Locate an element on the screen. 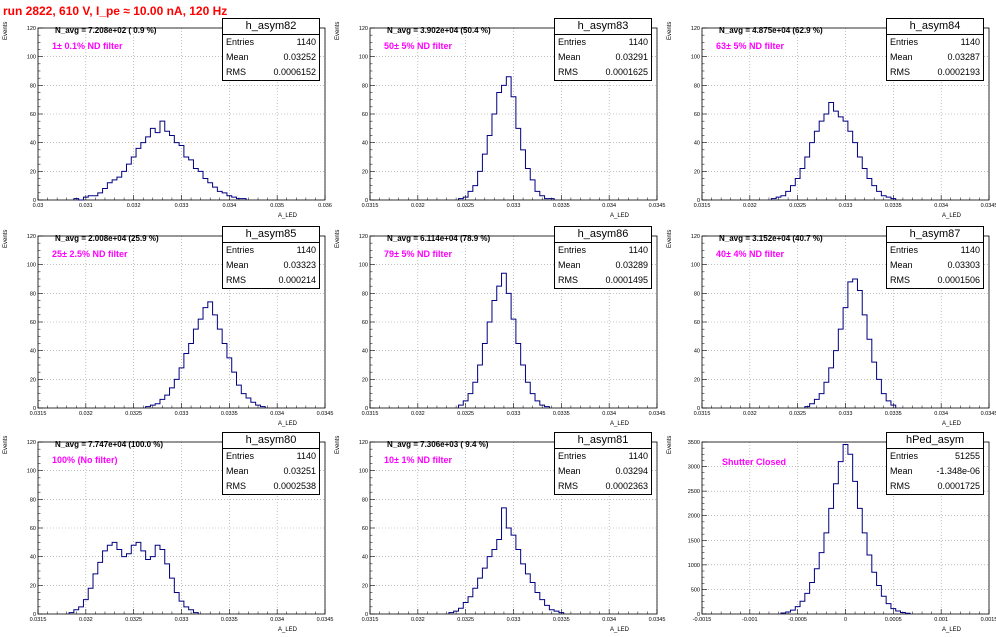 This screenshot has height=637, width=996. stats-row-rms: RMS 0.0001495 is located at coordinates (603, 280).